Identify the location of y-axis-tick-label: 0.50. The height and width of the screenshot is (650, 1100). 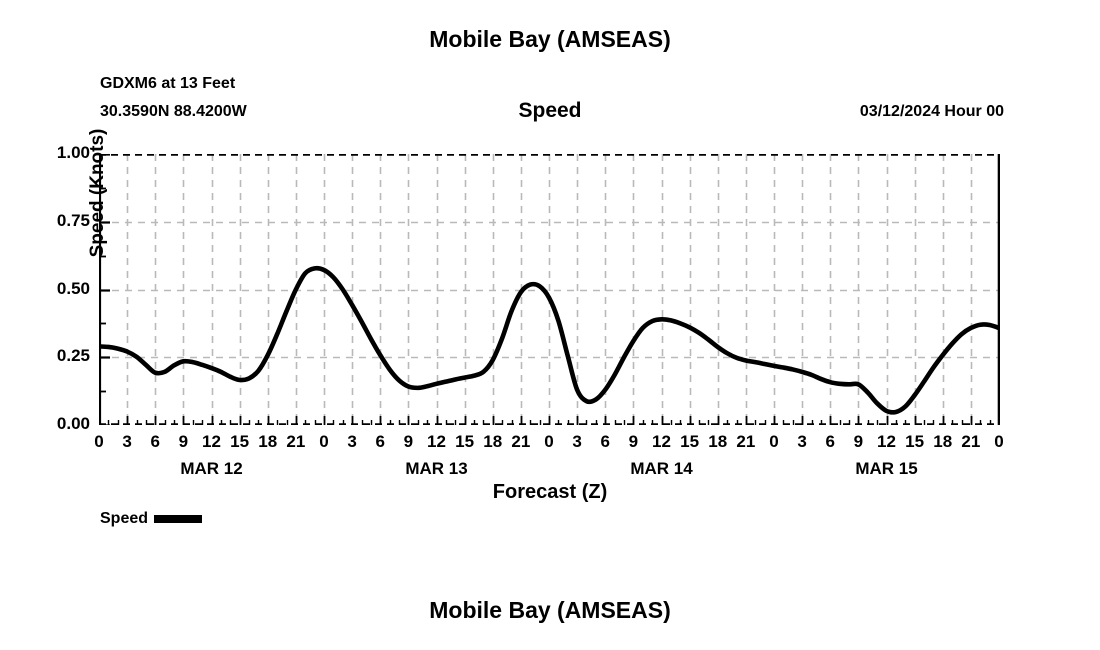
(73, 288).